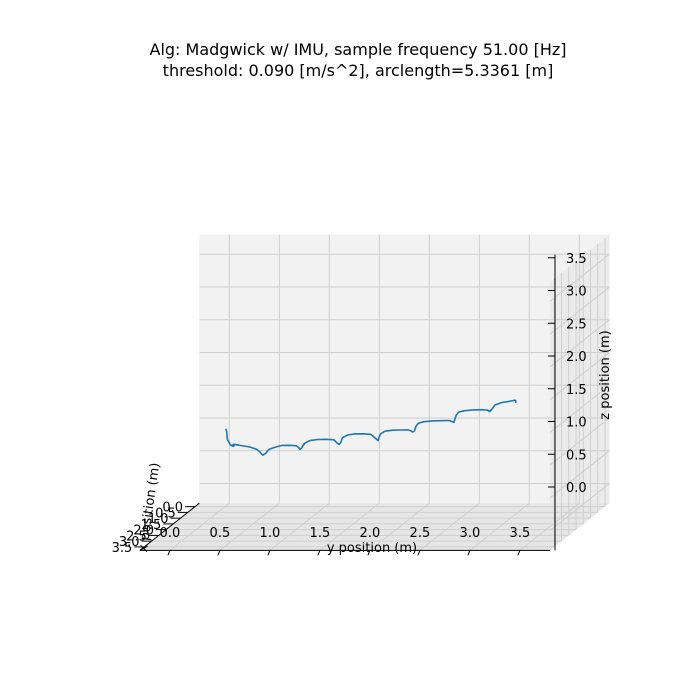 Image resolution: width=700 pixels, height=700 pixels. I want to click on series-line-group, so click(371, 427).